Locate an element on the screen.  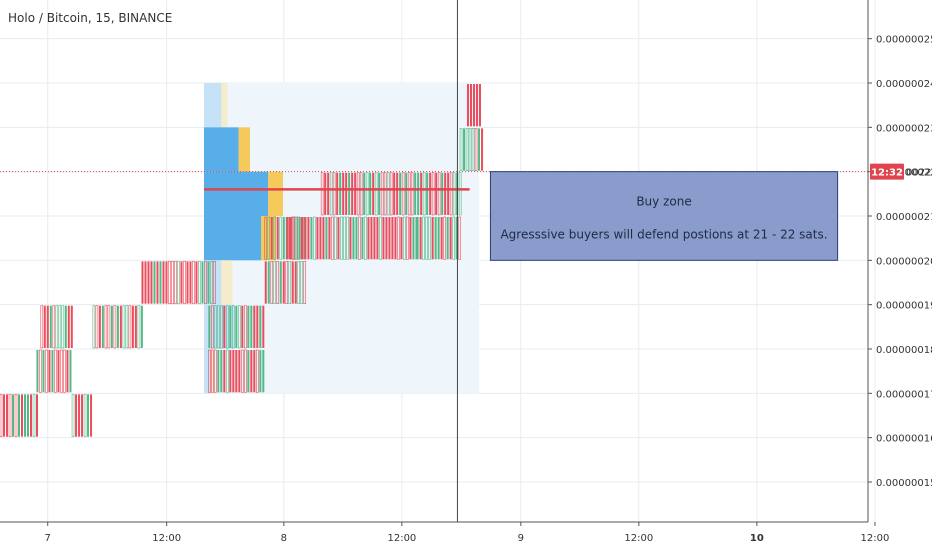
y-tick-label: 0.00000017 is located at coordinates (904, 394).